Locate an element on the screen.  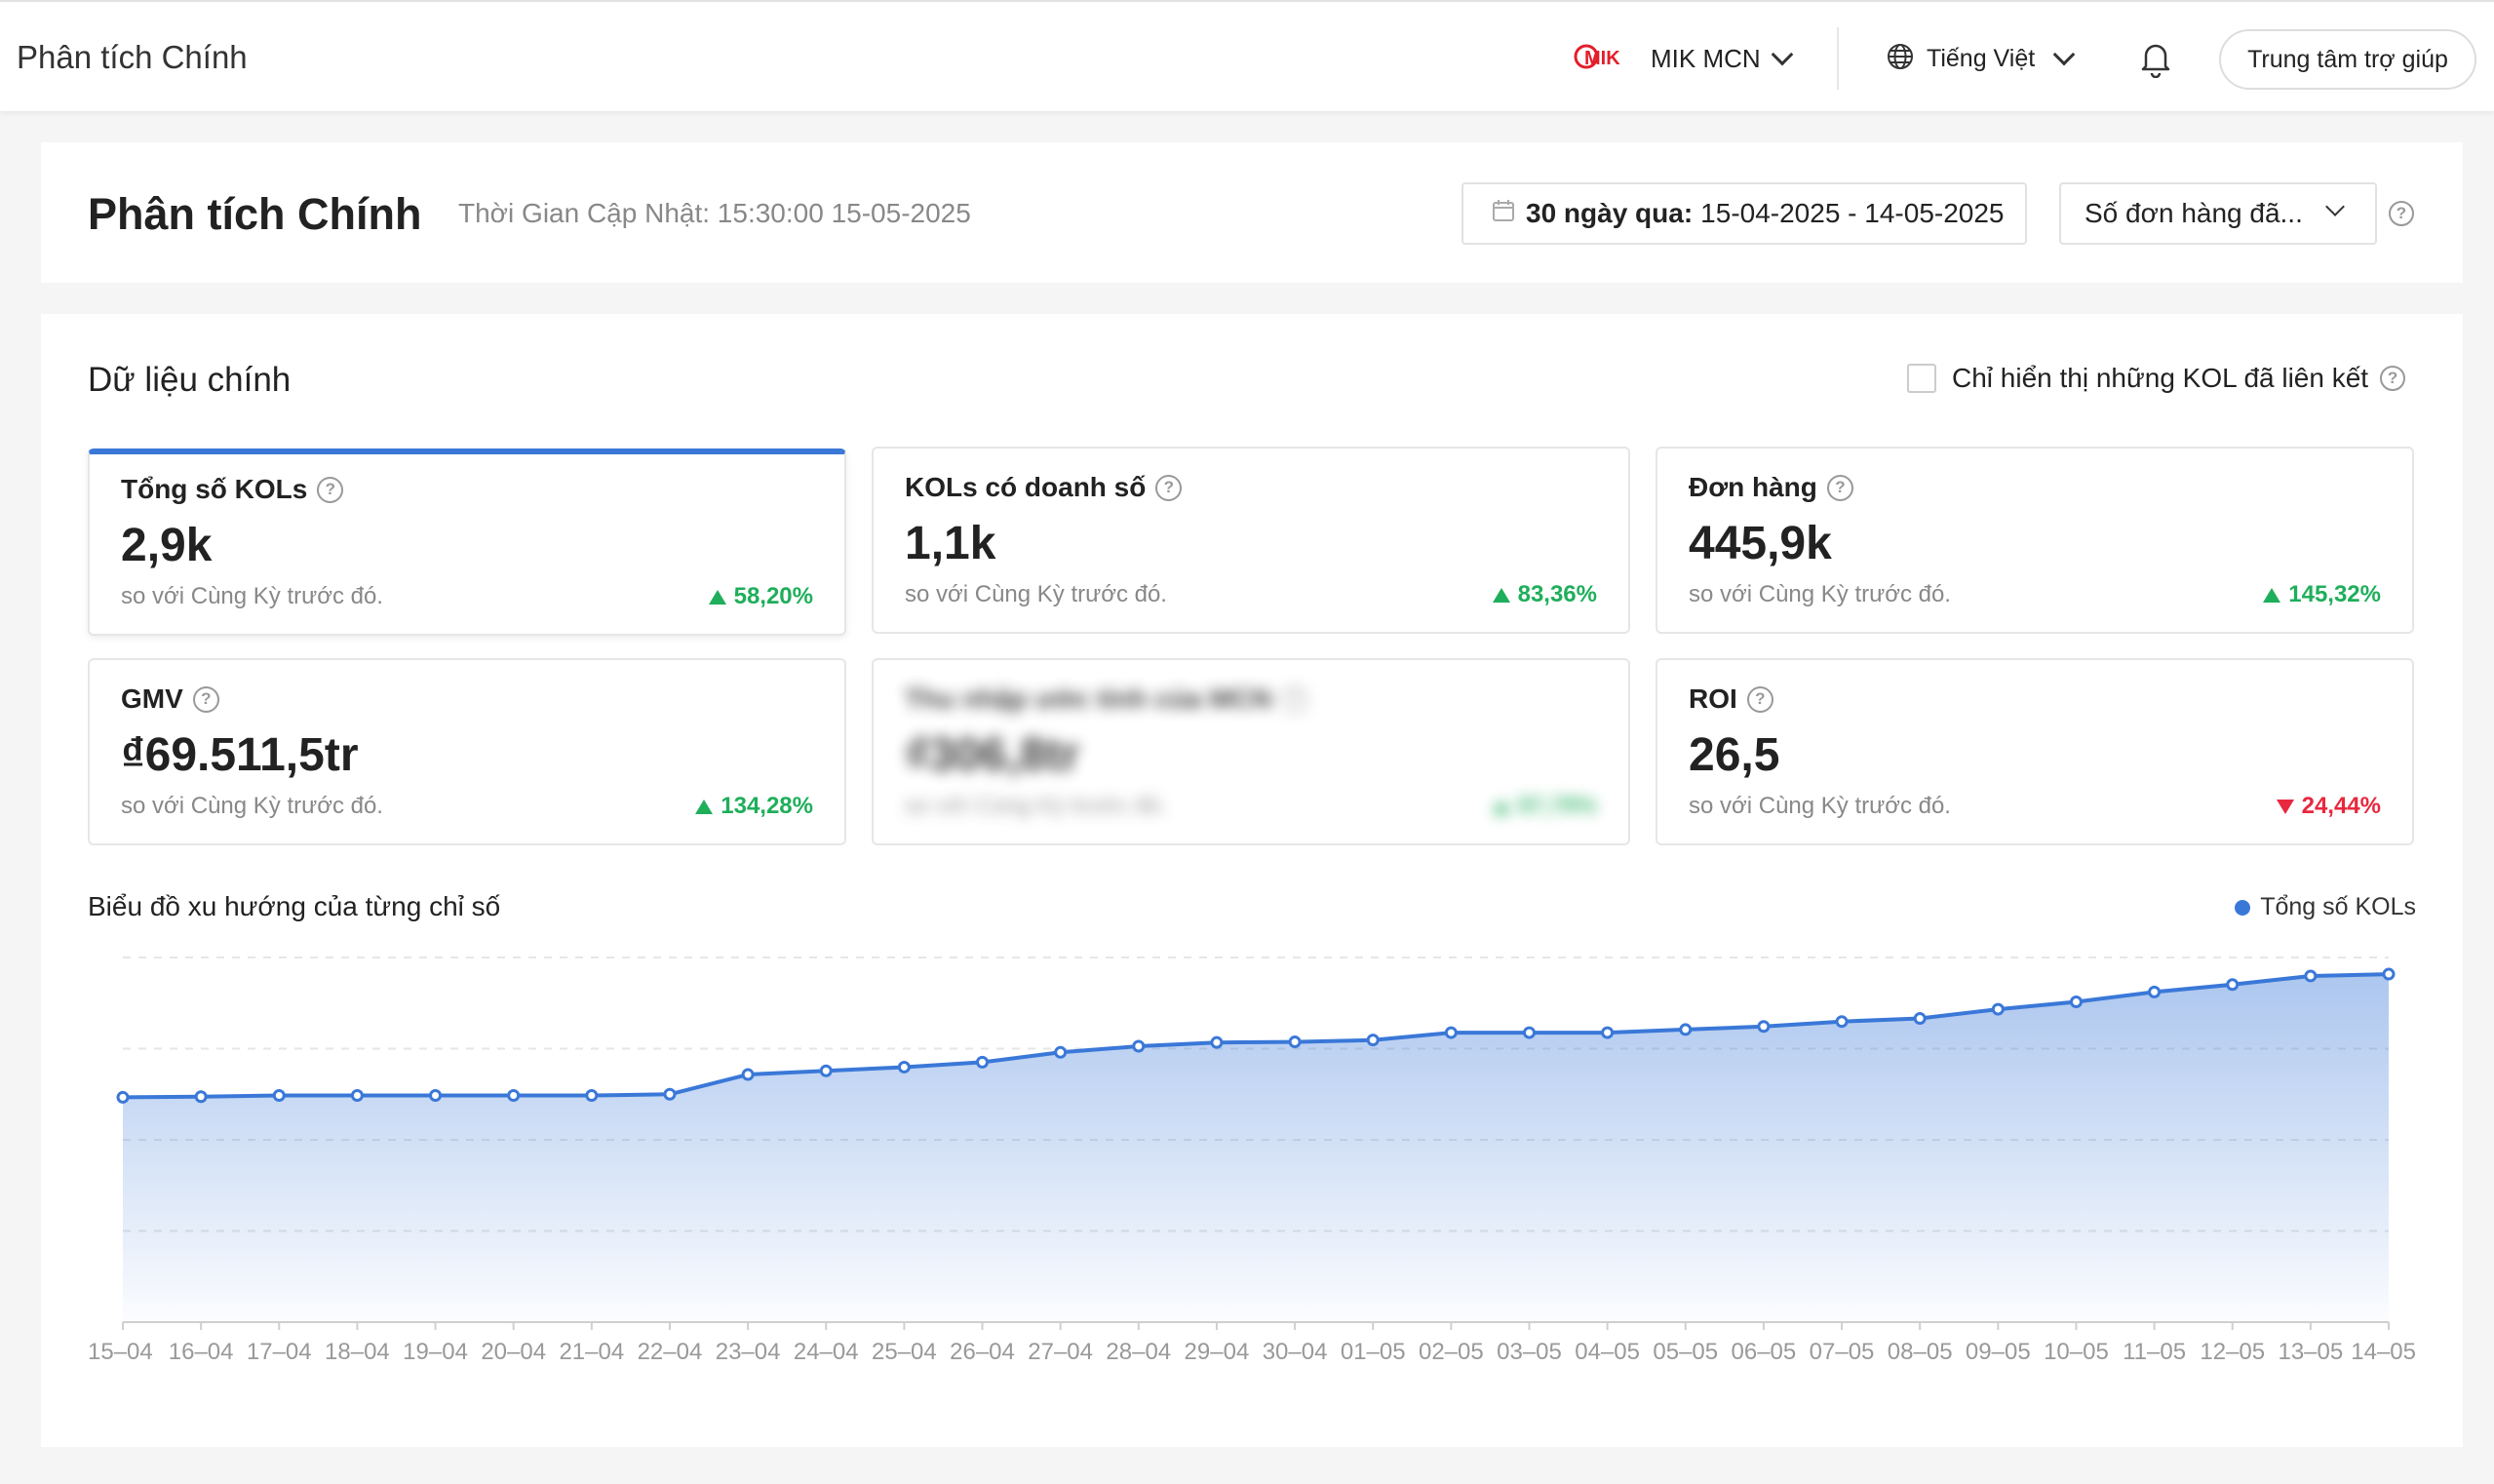
kpi-delta: 145,32% is located at coordinates (2322, 594).